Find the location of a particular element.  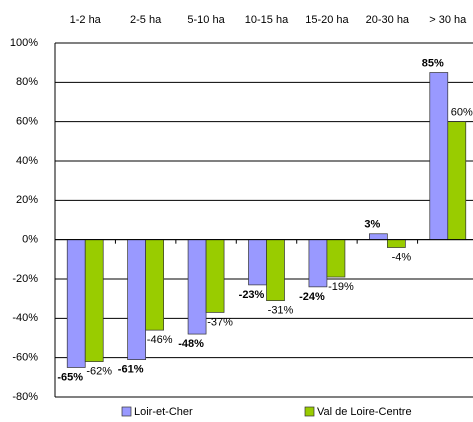

legend-label: Val de Loire-Centre is located at coordinates (364, 412).